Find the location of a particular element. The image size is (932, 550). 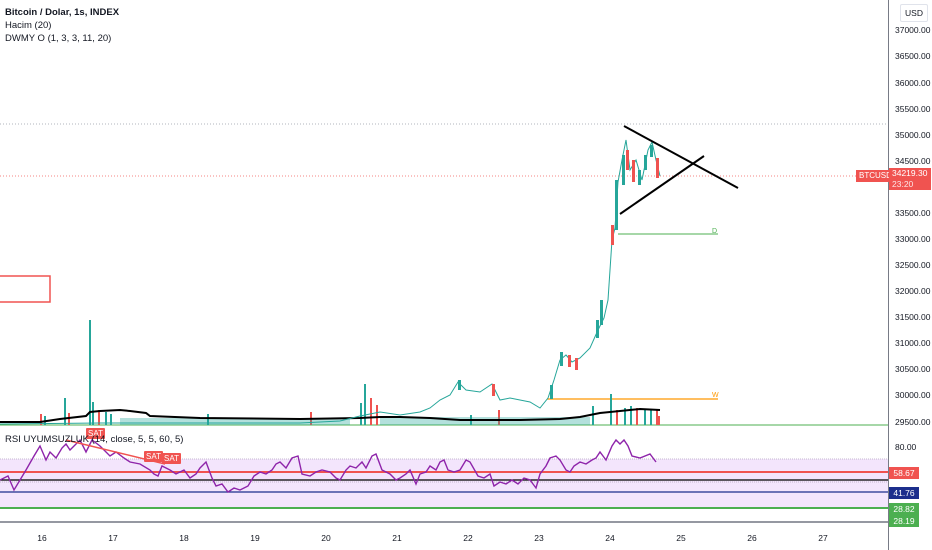

rsi-level-badge: 28.82 is located at coordinates (904, 509).